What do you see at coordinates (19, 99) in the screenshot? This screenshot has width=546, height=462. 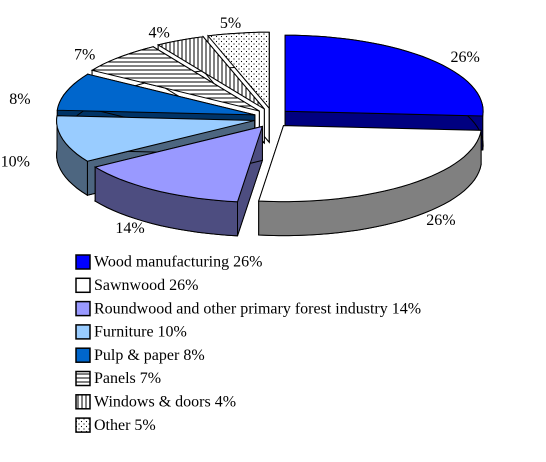 I see `data-label: 8%` at bounding box center [19, 99].